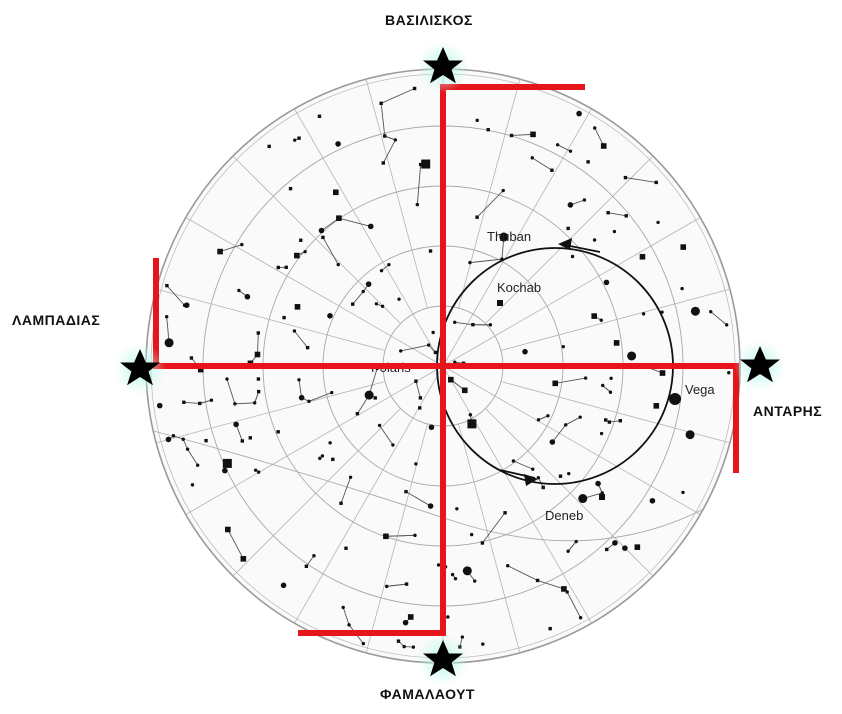 The height and width of the screenshot is (714, 842). What do you see at coordinates (519, 287) in the screenshot?
I see `kochab-label: Kochab` at bounding box center [519, 287].